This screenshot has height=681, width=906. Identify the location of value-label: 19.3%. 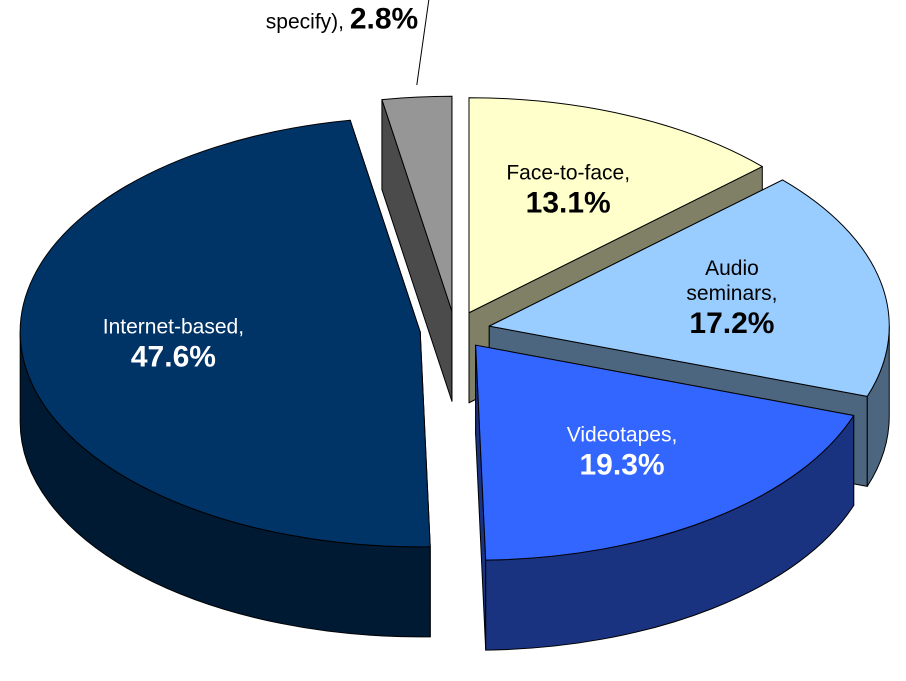
(622, 465).